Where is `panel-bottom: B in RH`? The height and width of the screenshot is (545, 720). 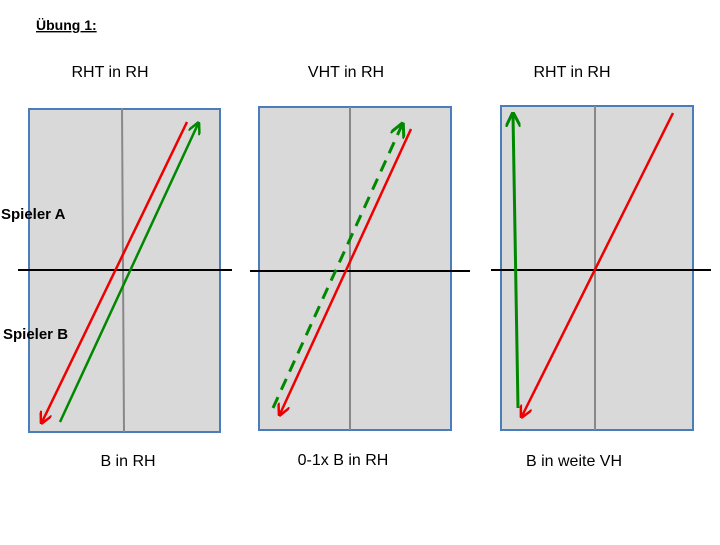 panel-bottom: B in RH is located at coordinates (127, 461).